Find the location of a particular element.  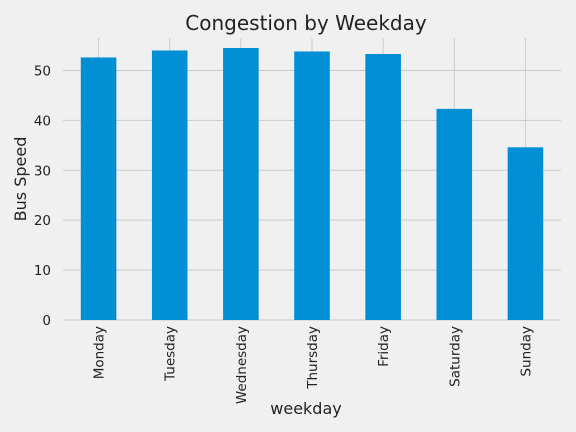

x-tick-label-wednesday: Wednesday is located at coordinates (242, 365).